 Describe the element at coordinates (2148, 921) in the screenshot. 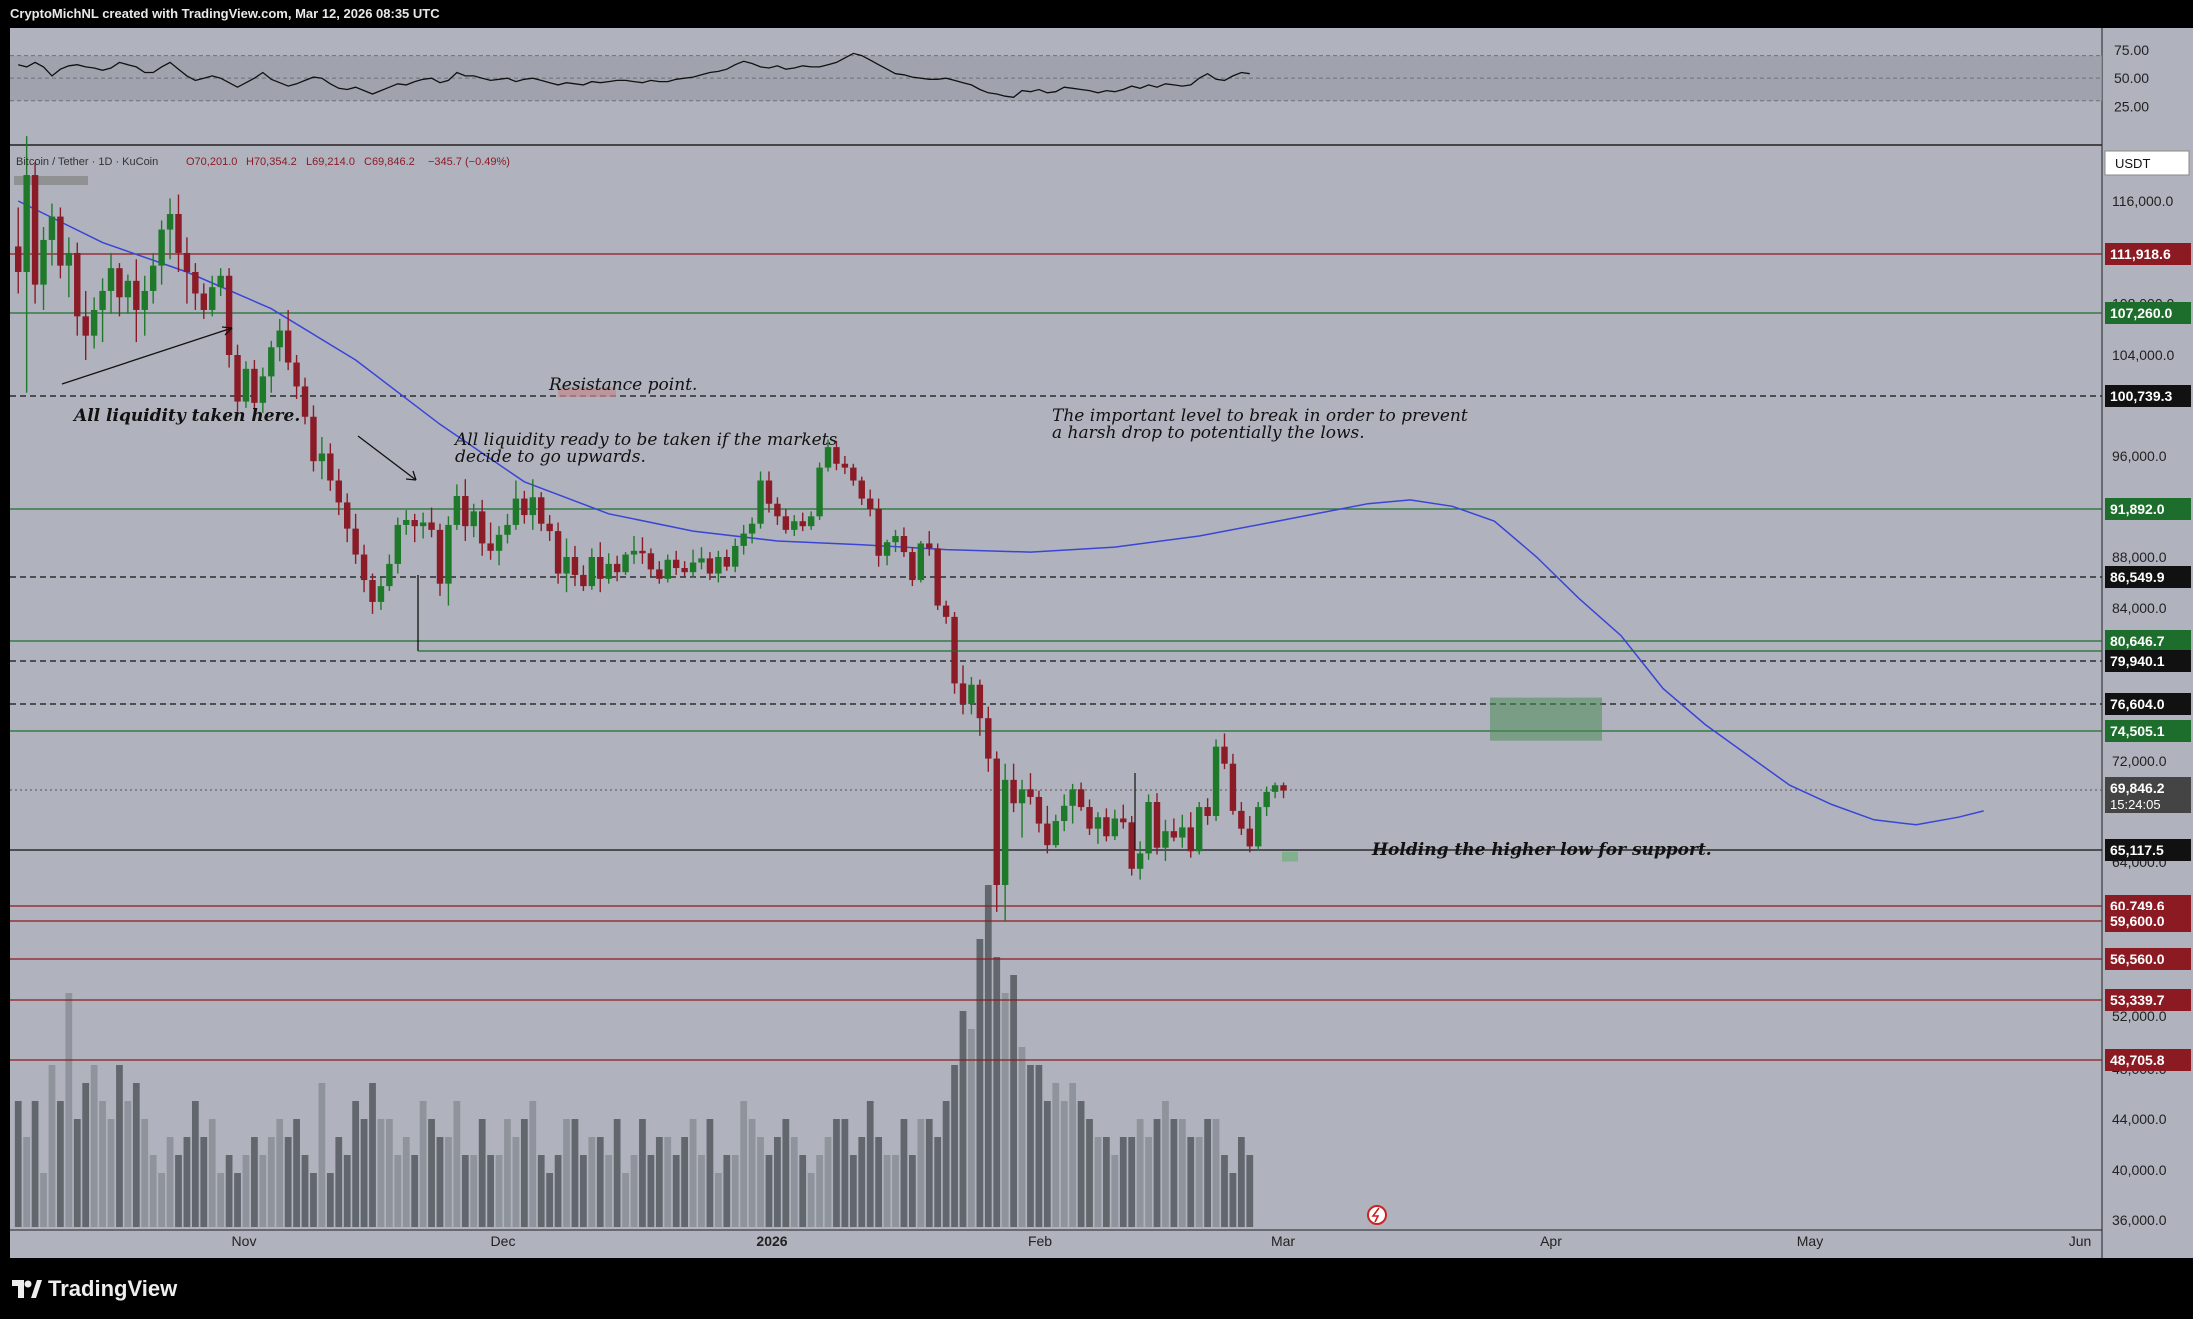

I see `level-price-tag: 59,600.0` at that location.